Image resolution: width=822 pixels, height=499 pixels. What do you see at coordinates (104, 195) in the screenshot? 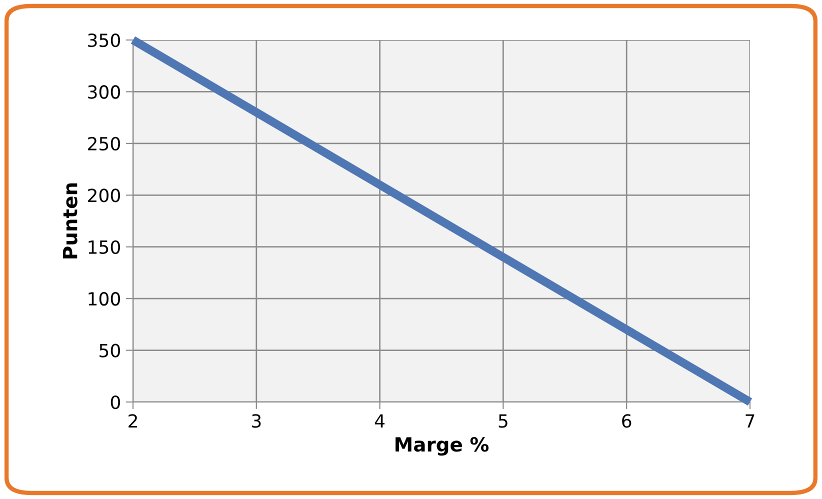
I see `y-tick-label: 200` at bounding box center [104, 195].